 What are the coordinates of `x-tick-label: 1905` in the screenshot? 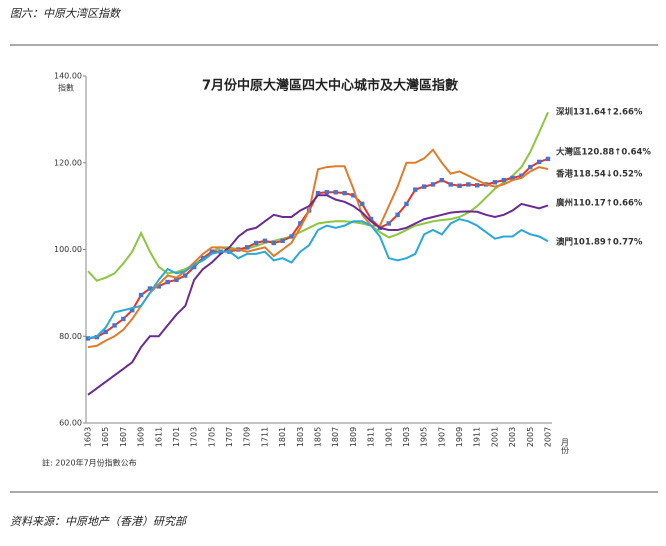 It's located at (424, 437).